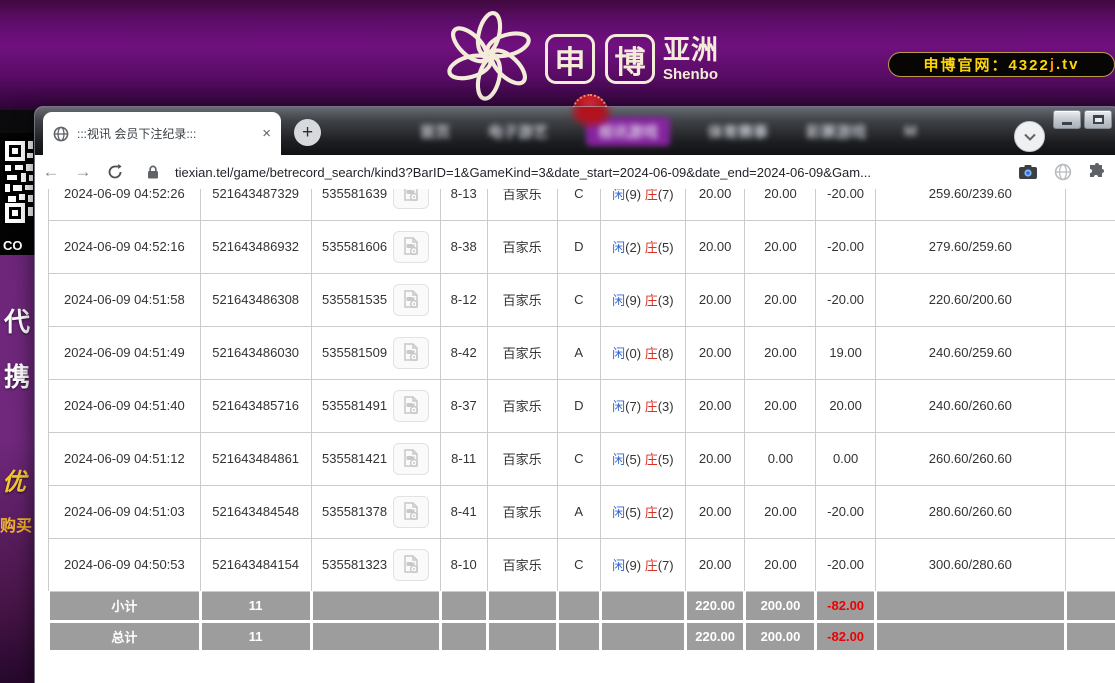 The width and height of the screenshot is (1115, 683). What do you see at coordinates (970, 299) in the screenshot?
I see `cell-balance: 220.60/200.60` at bounding box center [970, 299].